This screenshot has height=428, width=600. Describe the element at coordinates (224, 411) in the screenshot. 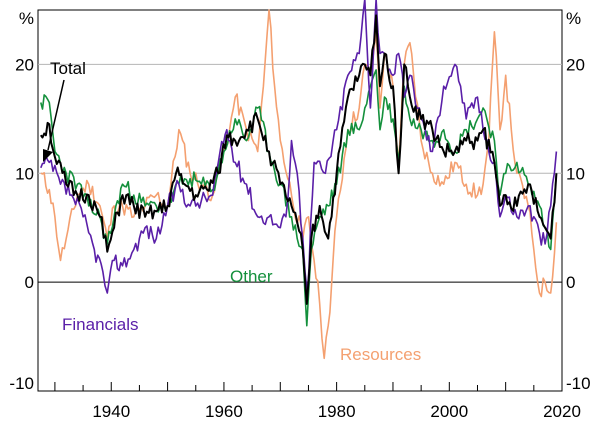

I see `x-tick-label: 1960` at that location.